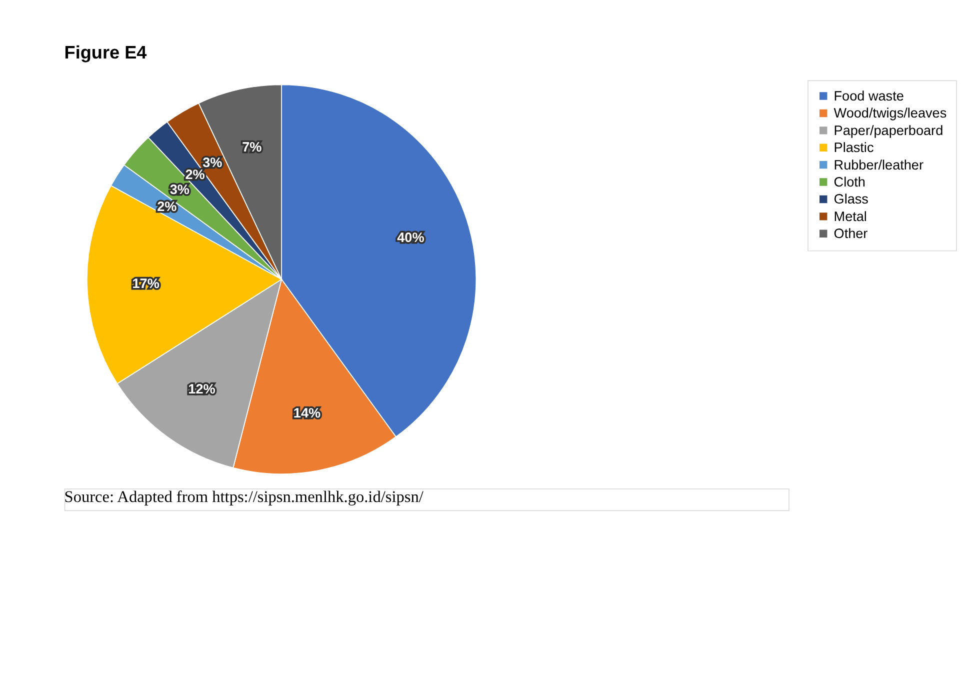 The image size is (975, 692). I want to click on data-label: 17%, so click(146, 284).